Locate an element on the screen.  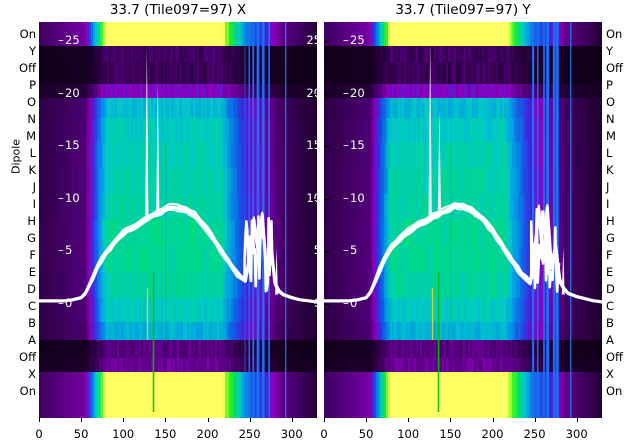
x-tick-label-right-0: 0 is located at coordinates (324, 434).